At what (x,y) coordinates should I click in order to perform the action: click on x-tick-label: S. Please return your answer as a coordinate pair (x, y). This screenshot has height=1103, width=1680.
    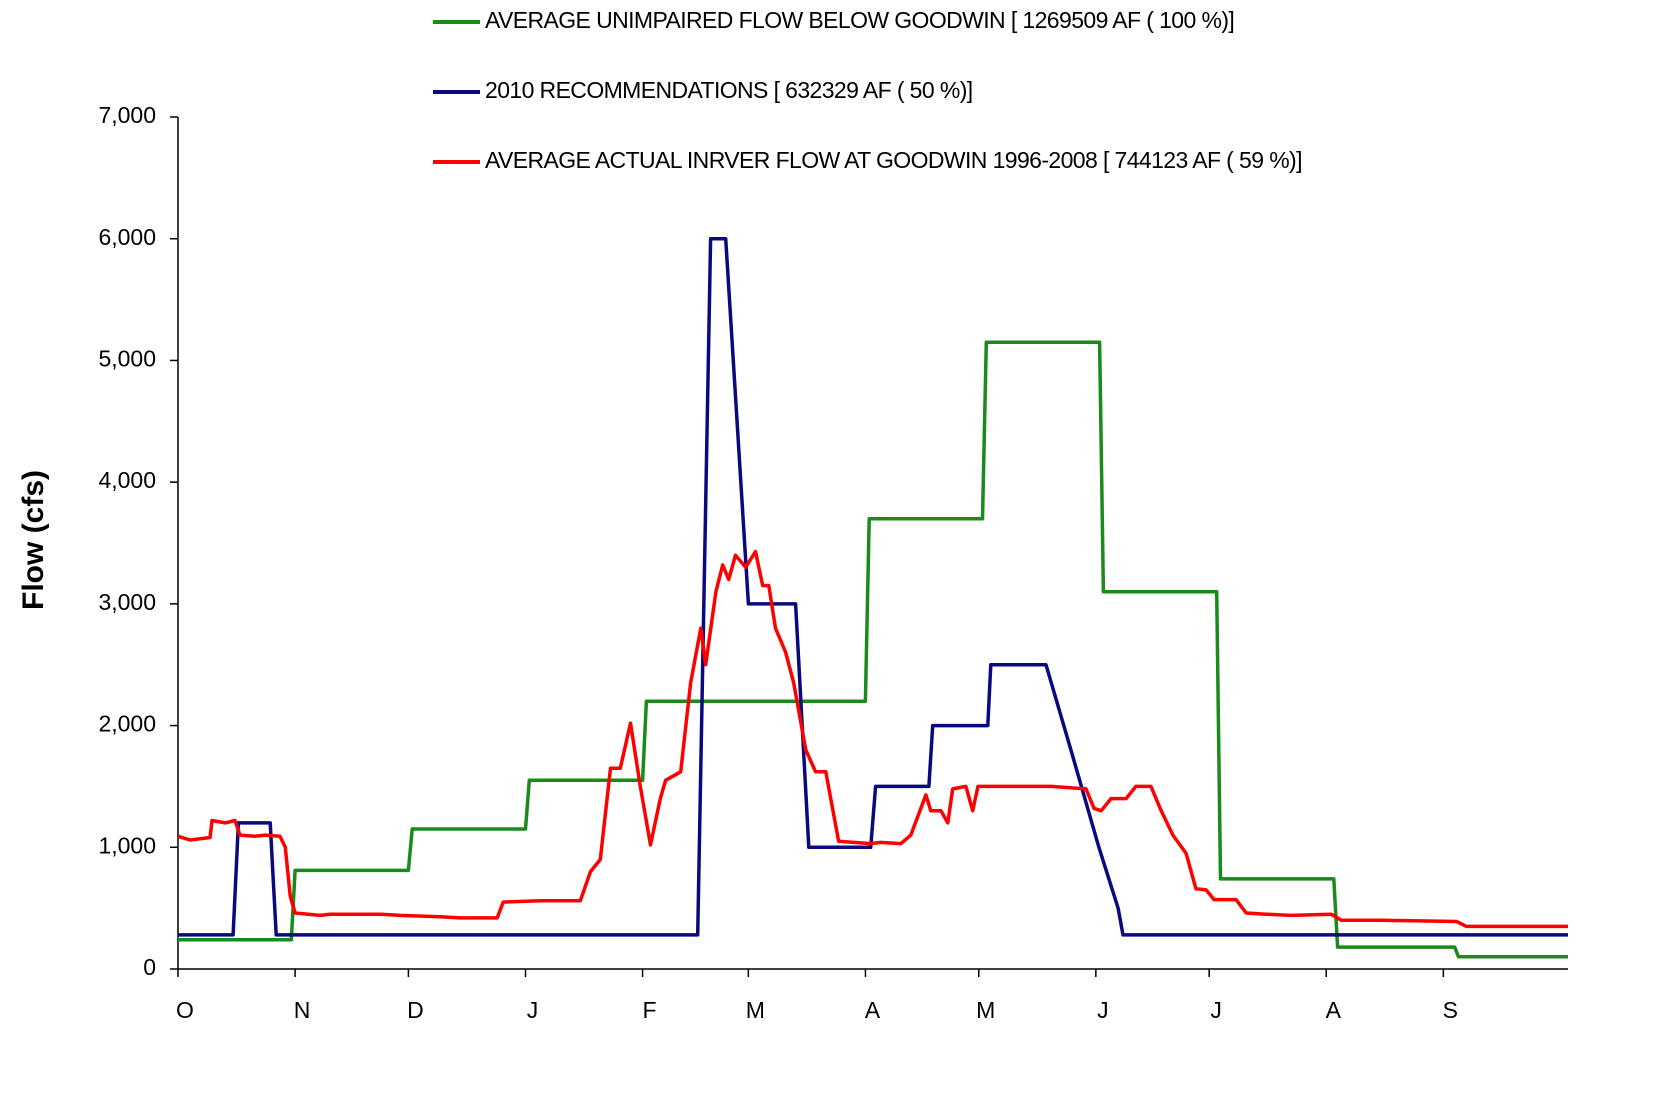
    Looking at the image, I should click on (1450, 1010).